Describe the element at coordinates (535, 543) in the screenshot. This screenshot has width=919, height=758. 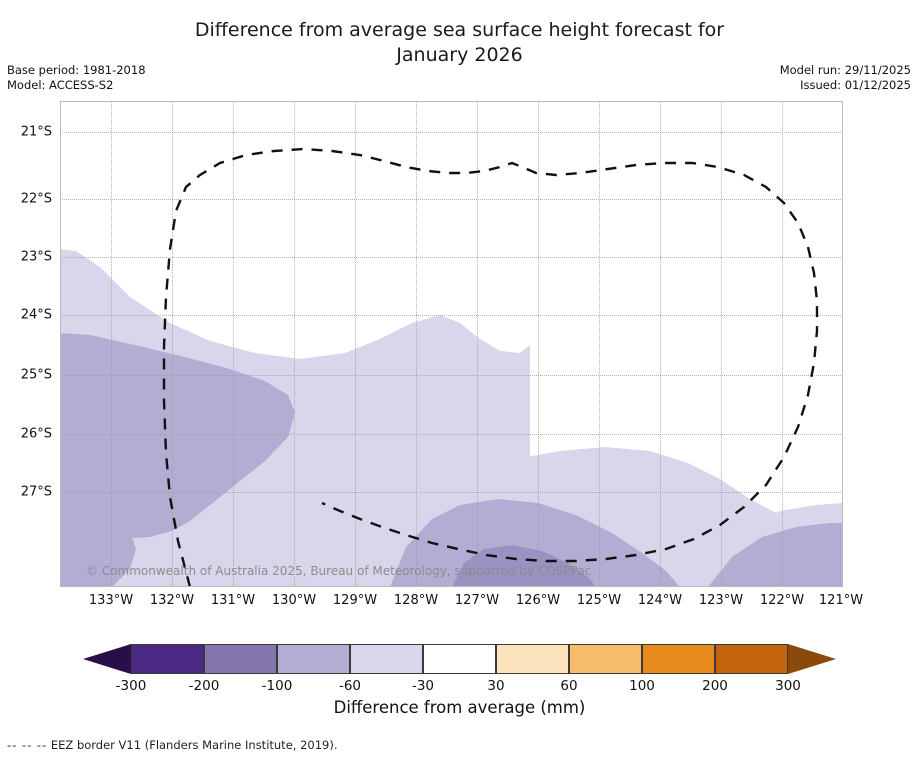
I see `contour-region-mid-central` at that location.